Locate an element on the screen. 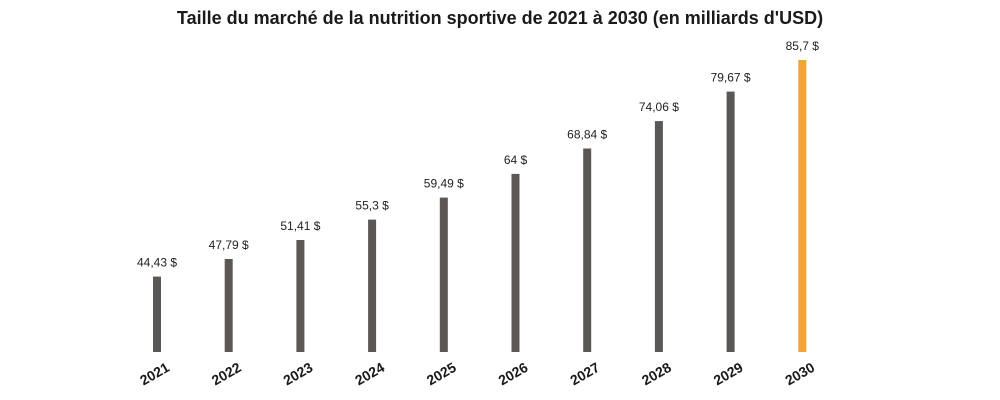  x-tick-label-2023: 2023 is located at coordinates (297, 374).